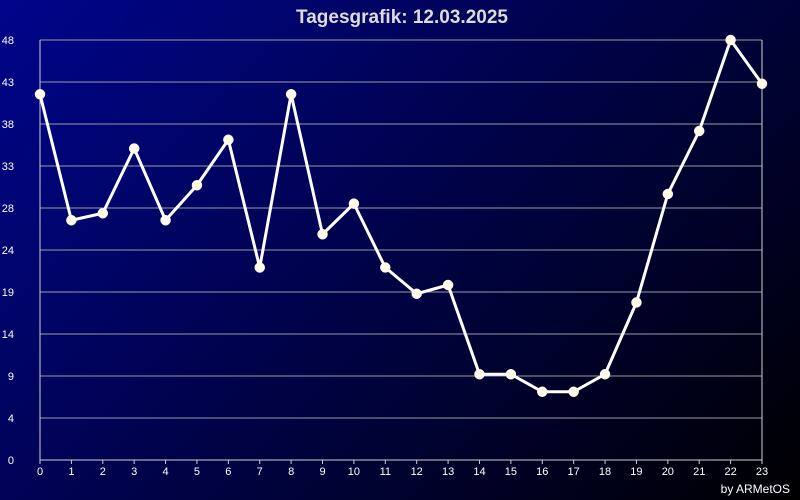 Image resolution: width=800 pixels, height=500 pixels. Describe the element at coordinates (385, 472) in the screenshot. I see `x-tick-label: 11` at that location.